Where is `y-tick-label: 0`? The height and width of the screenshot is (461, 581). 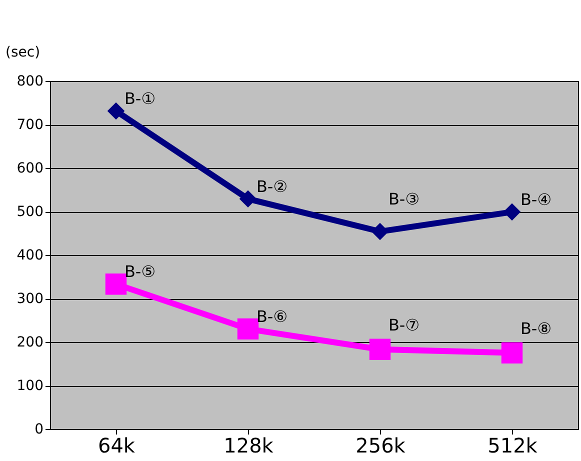
y-tick-label: 0 is located at coordinates (39, 430).